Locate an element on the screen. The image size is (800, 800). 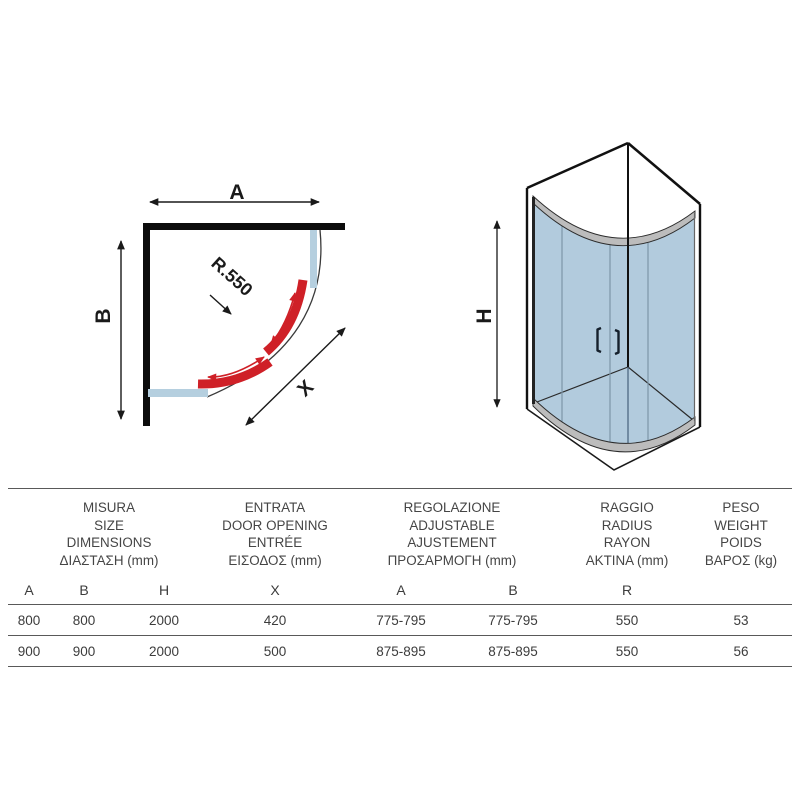
cell-b: 900 is located at coordinates (84, 651).